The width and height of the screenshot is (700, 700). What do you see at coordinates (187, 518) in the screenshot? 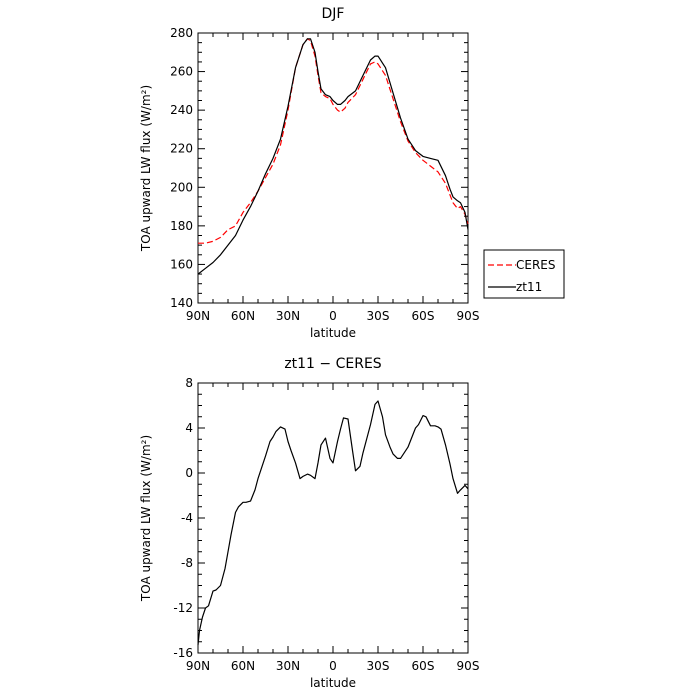
I see `y-tick-label: -4` at bounding box center [187, 518].